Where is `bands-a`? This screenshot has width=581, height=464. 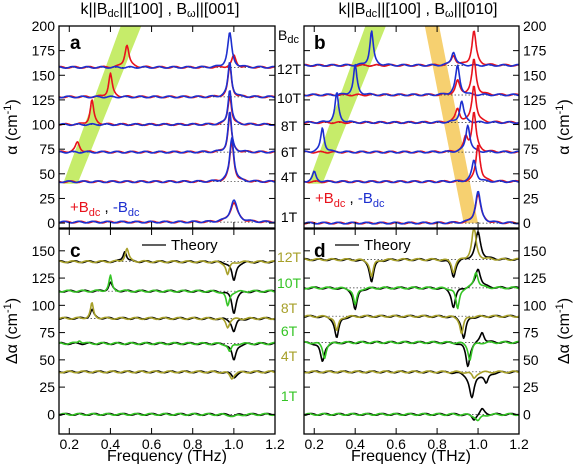 bands-a is located at coordinates (102, 105).